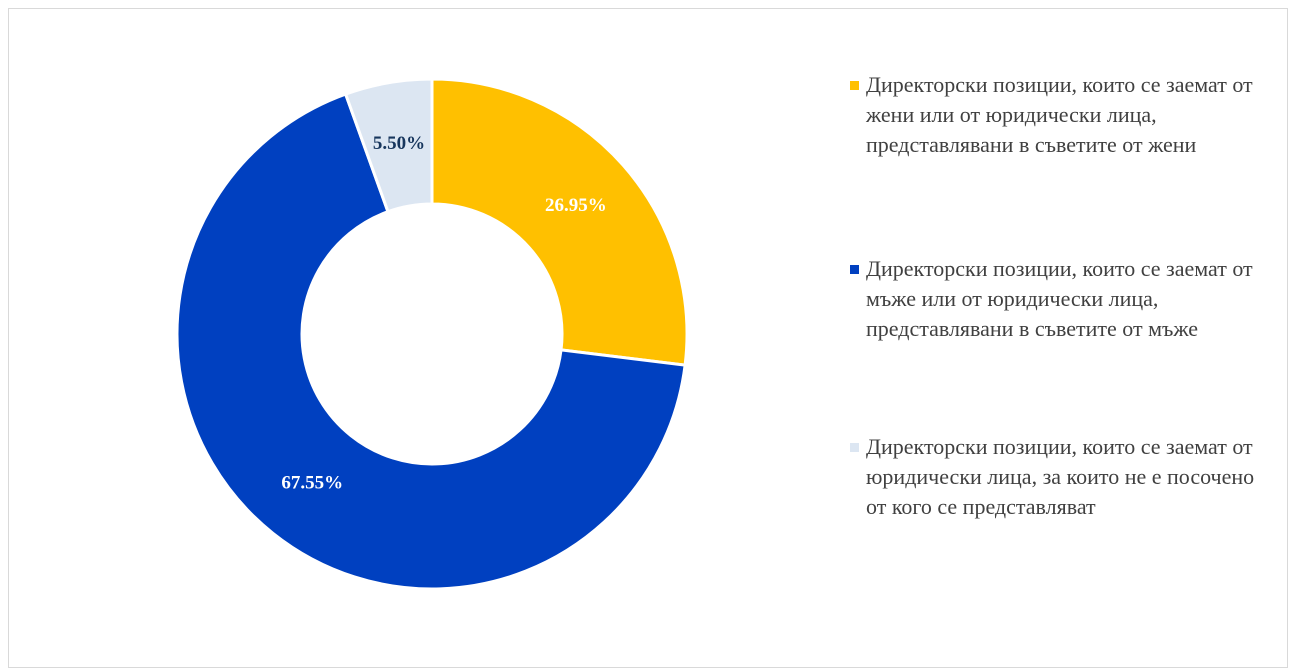  Describe the element at coordinates (576, 205) in the screenshot. I see `data-label-women: 26.95%` at that location.